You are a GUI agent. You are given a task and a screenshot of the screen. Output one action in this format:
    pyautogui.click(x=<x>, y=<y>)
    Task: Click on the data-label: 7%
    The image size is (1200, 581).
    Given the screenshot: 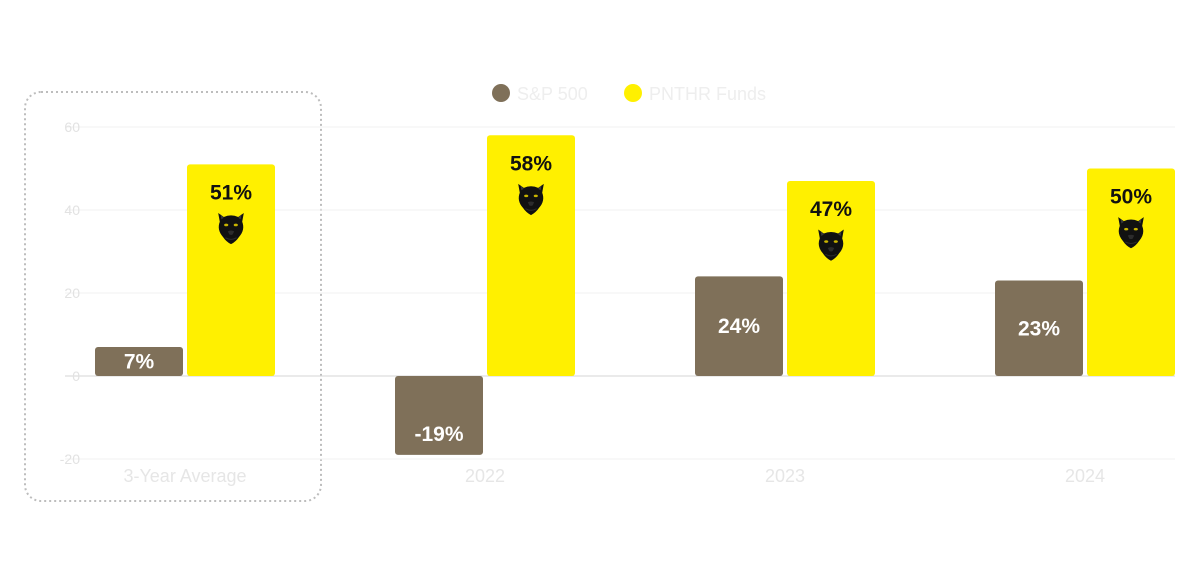 What is the action you would take?
    pyautogui.click(x=139, y=361)
    